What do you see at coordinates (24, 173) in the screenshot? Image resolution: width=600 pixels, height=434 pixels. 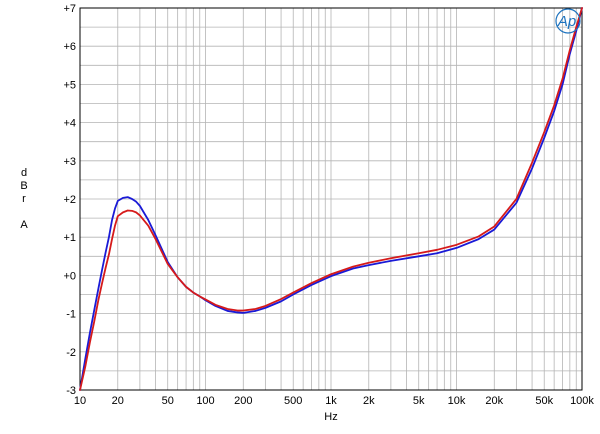 I see `y-axis-label-char: d` at bounding box center [24, 173].